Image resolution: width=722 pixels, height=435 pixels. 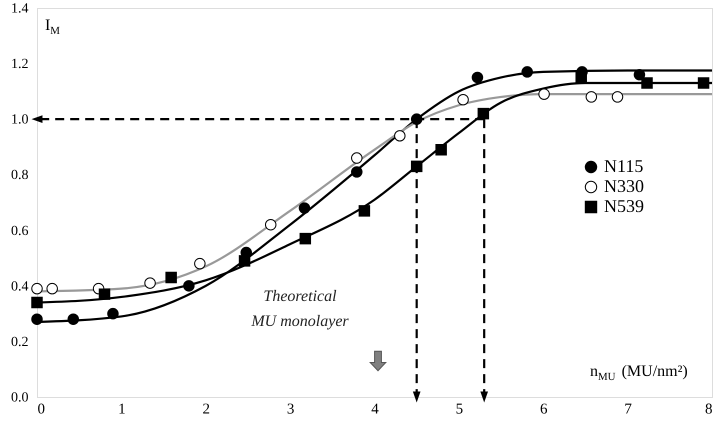 What do you see at coordinates (19, 231) in the screenshot?
I see `y-tick-label: 0.6` at bounding box center [19, 231].